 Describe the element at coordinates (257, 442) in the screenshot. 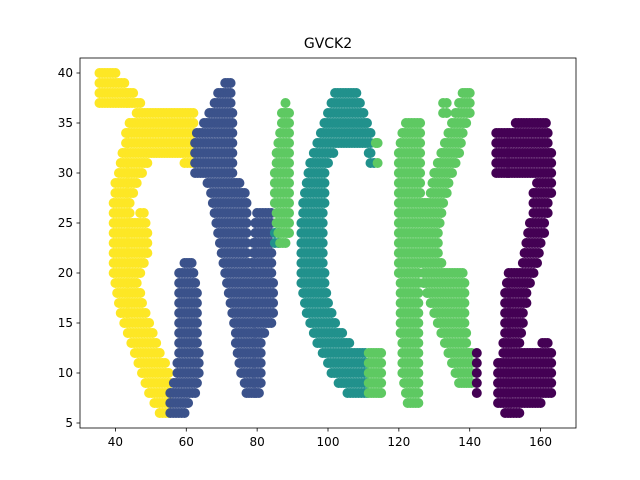

I see `x-tick-label: 80` at that location.